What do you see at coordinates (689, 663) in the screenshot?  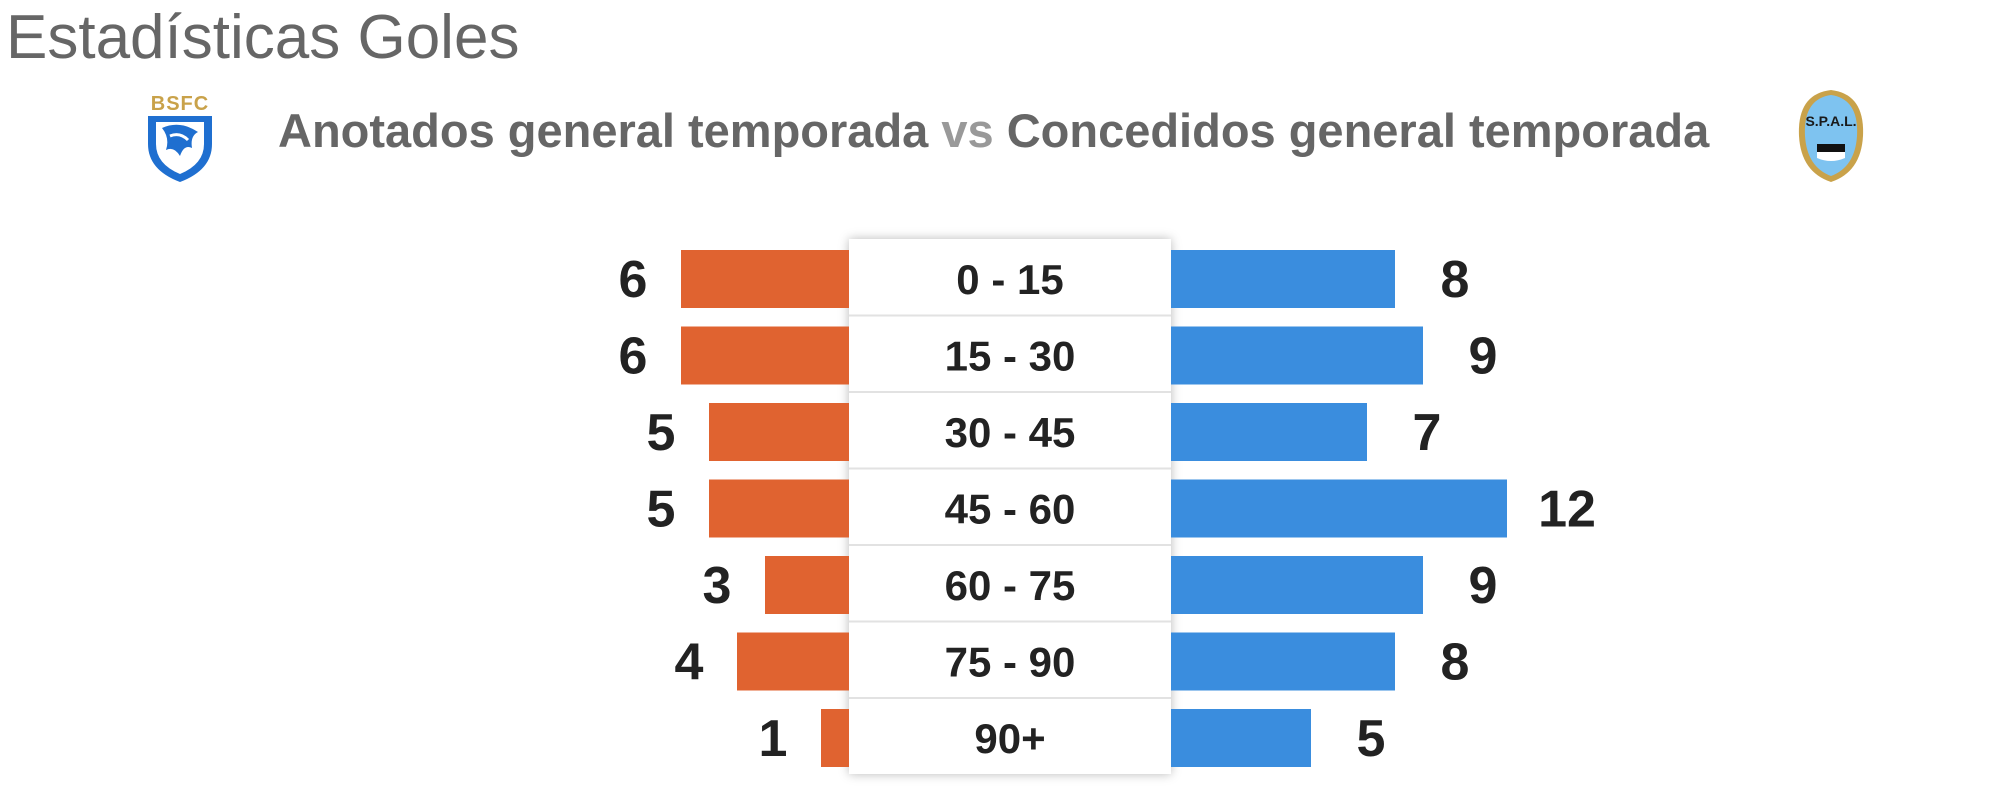 I see `left-value-label-5: 4` at bounding box center [689, 663].